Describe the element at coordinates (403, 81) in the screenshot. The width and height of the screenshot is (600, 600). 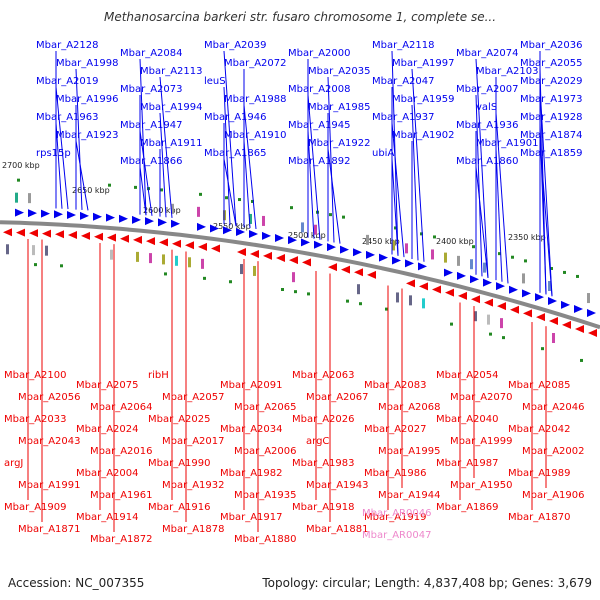
I see `forward-gene-label: Mbar_A2047` at that location.